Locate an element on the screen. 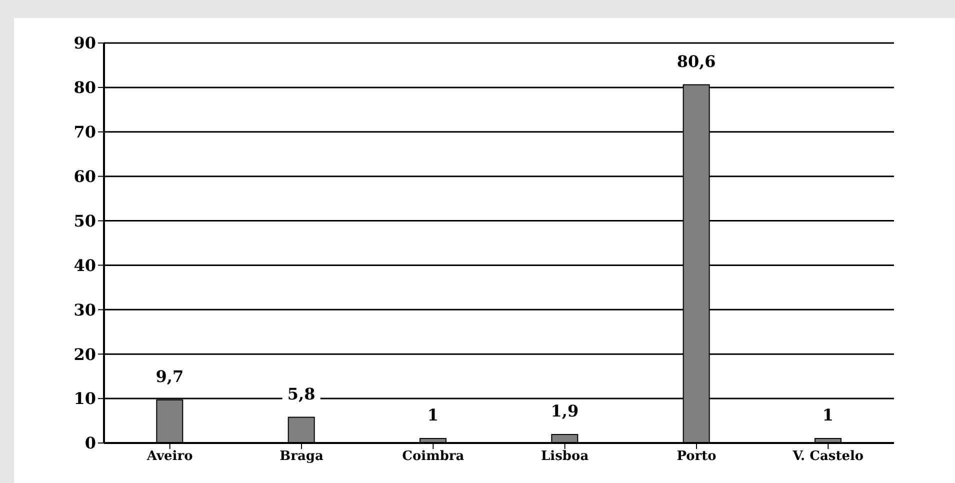  y-tick-label: 90 is located at coordinates (85, 43).